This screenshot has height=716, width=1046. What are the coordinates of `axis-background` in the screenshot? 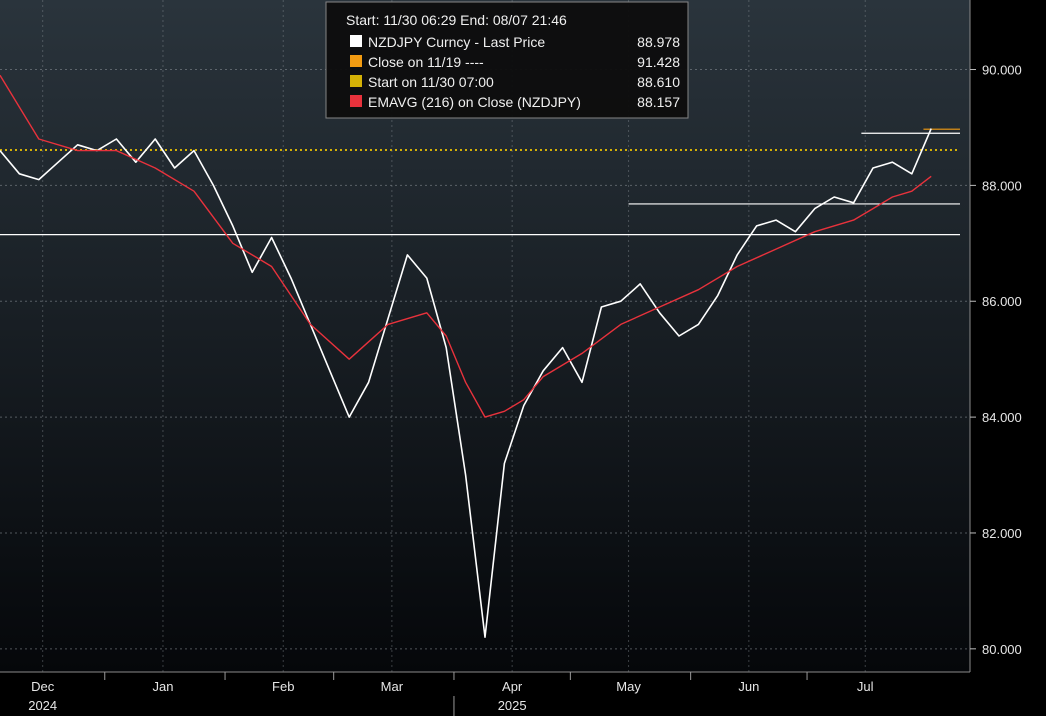 It's located at (1008, 358).